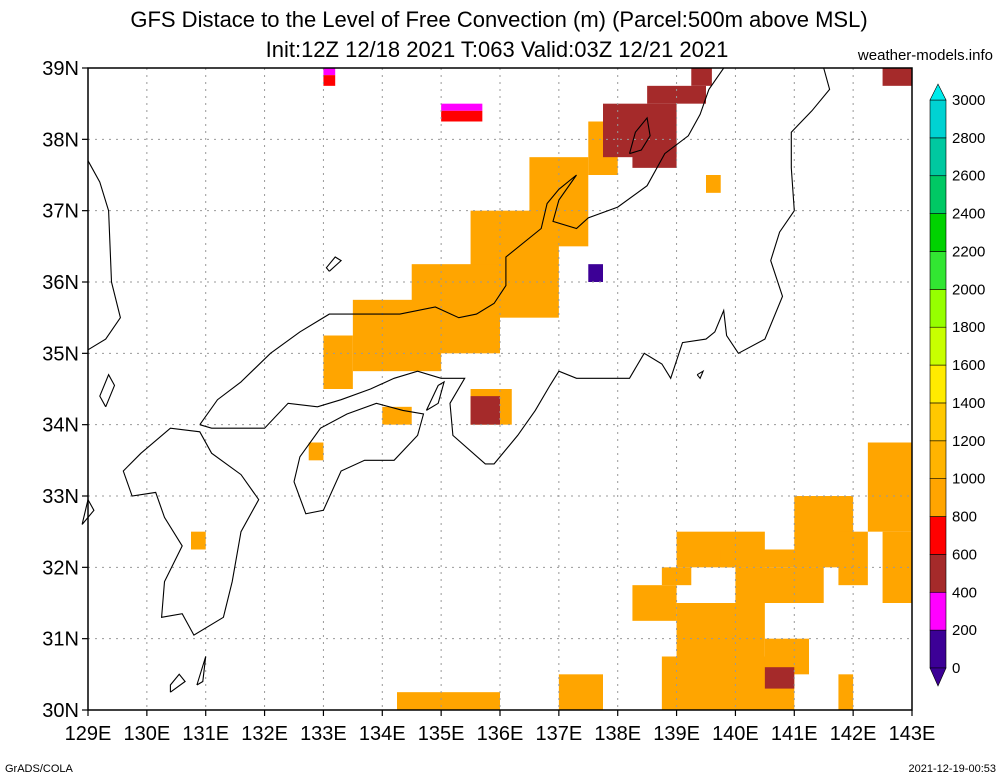 This screenshot has width=1000, height=779. What do you see at coordinates (88, 734) in the screenshot?
I see `x-tick-label: 129E` at bounding box center [88, 734].